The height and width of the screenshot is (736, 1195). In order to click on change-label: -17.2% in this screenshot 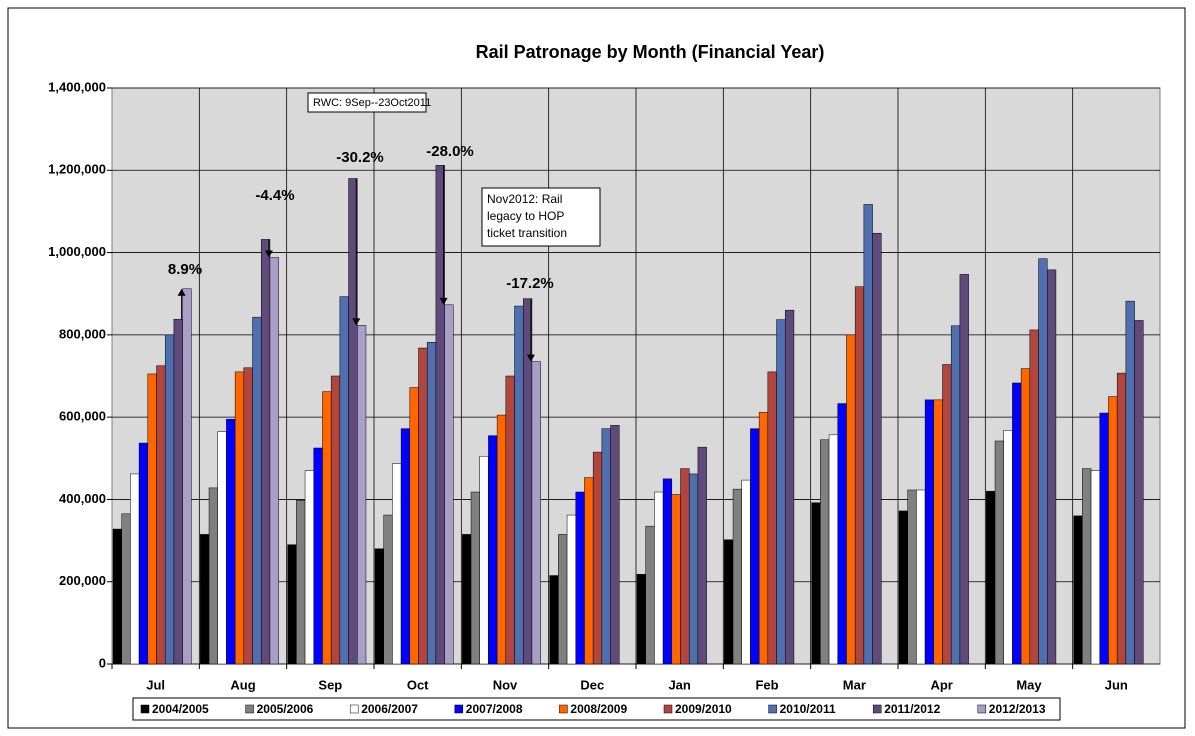, I will do `click(530, 283)`.